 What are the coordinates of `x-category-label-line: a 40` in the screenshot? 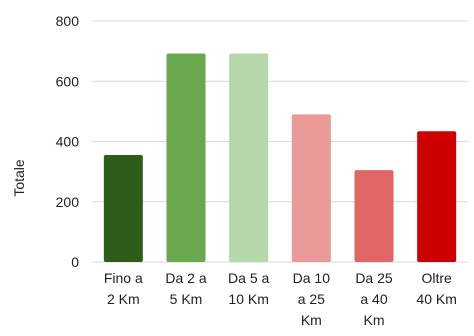 It's located at (373, 299).